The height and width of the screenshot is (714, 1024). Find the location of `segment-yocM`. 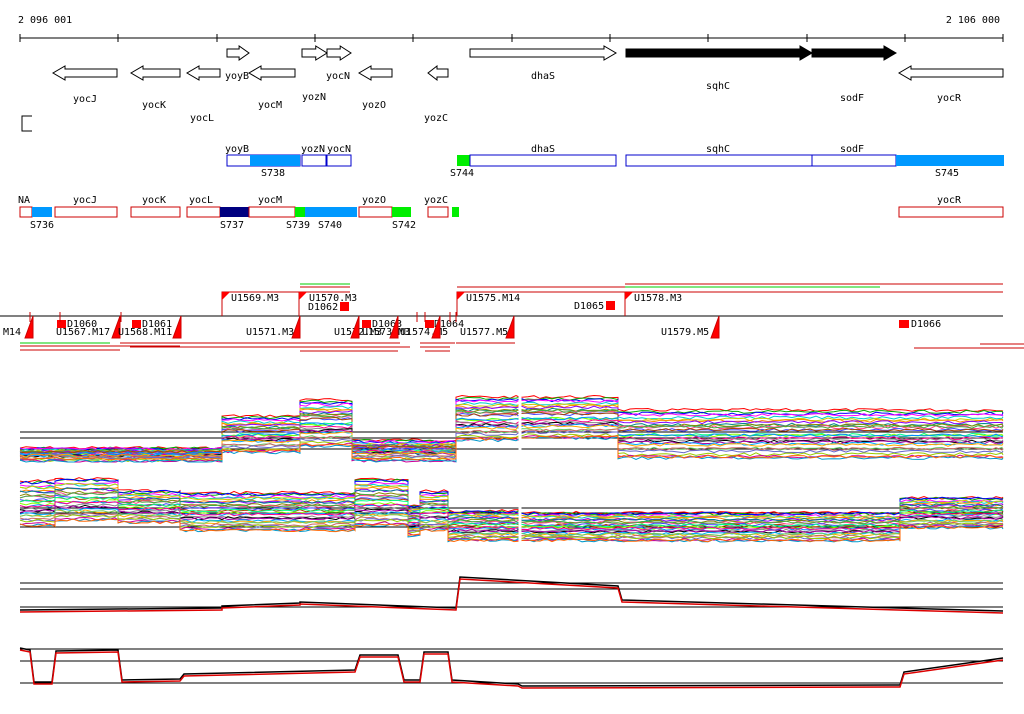

segment-yocM is located at coordinates (272, 212).